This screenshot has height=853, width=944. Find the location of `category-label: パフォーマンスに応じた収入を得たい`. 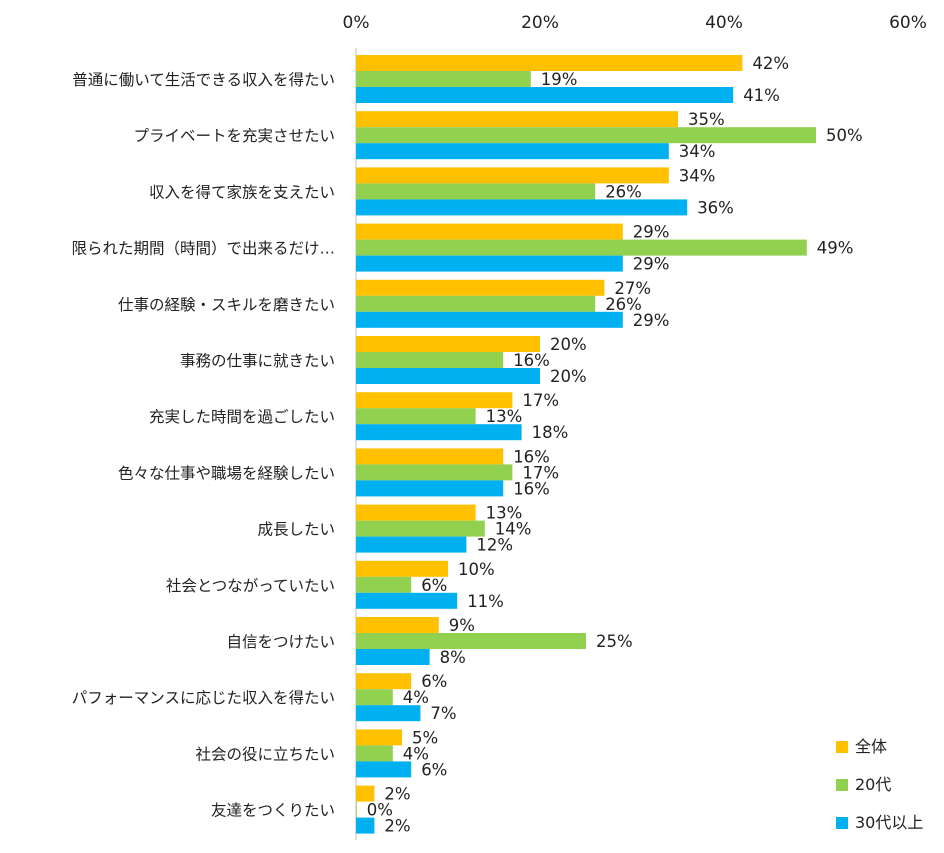

category-label: パフォーマンスに応じた収入を得たい is located at coordinates (203, 698).